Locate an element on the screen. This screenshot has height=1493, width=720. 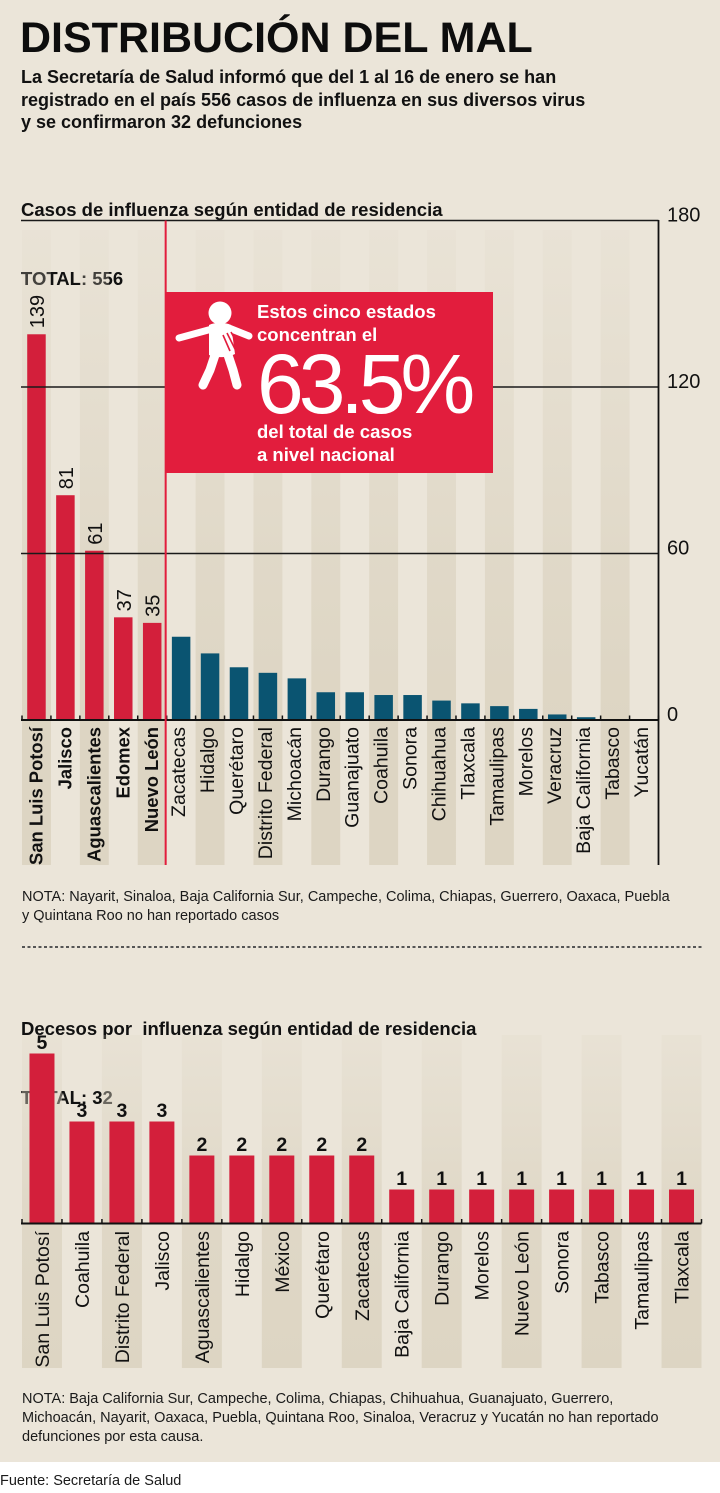
x-tick-label: Michoacán is located at coordinates (295, 774).